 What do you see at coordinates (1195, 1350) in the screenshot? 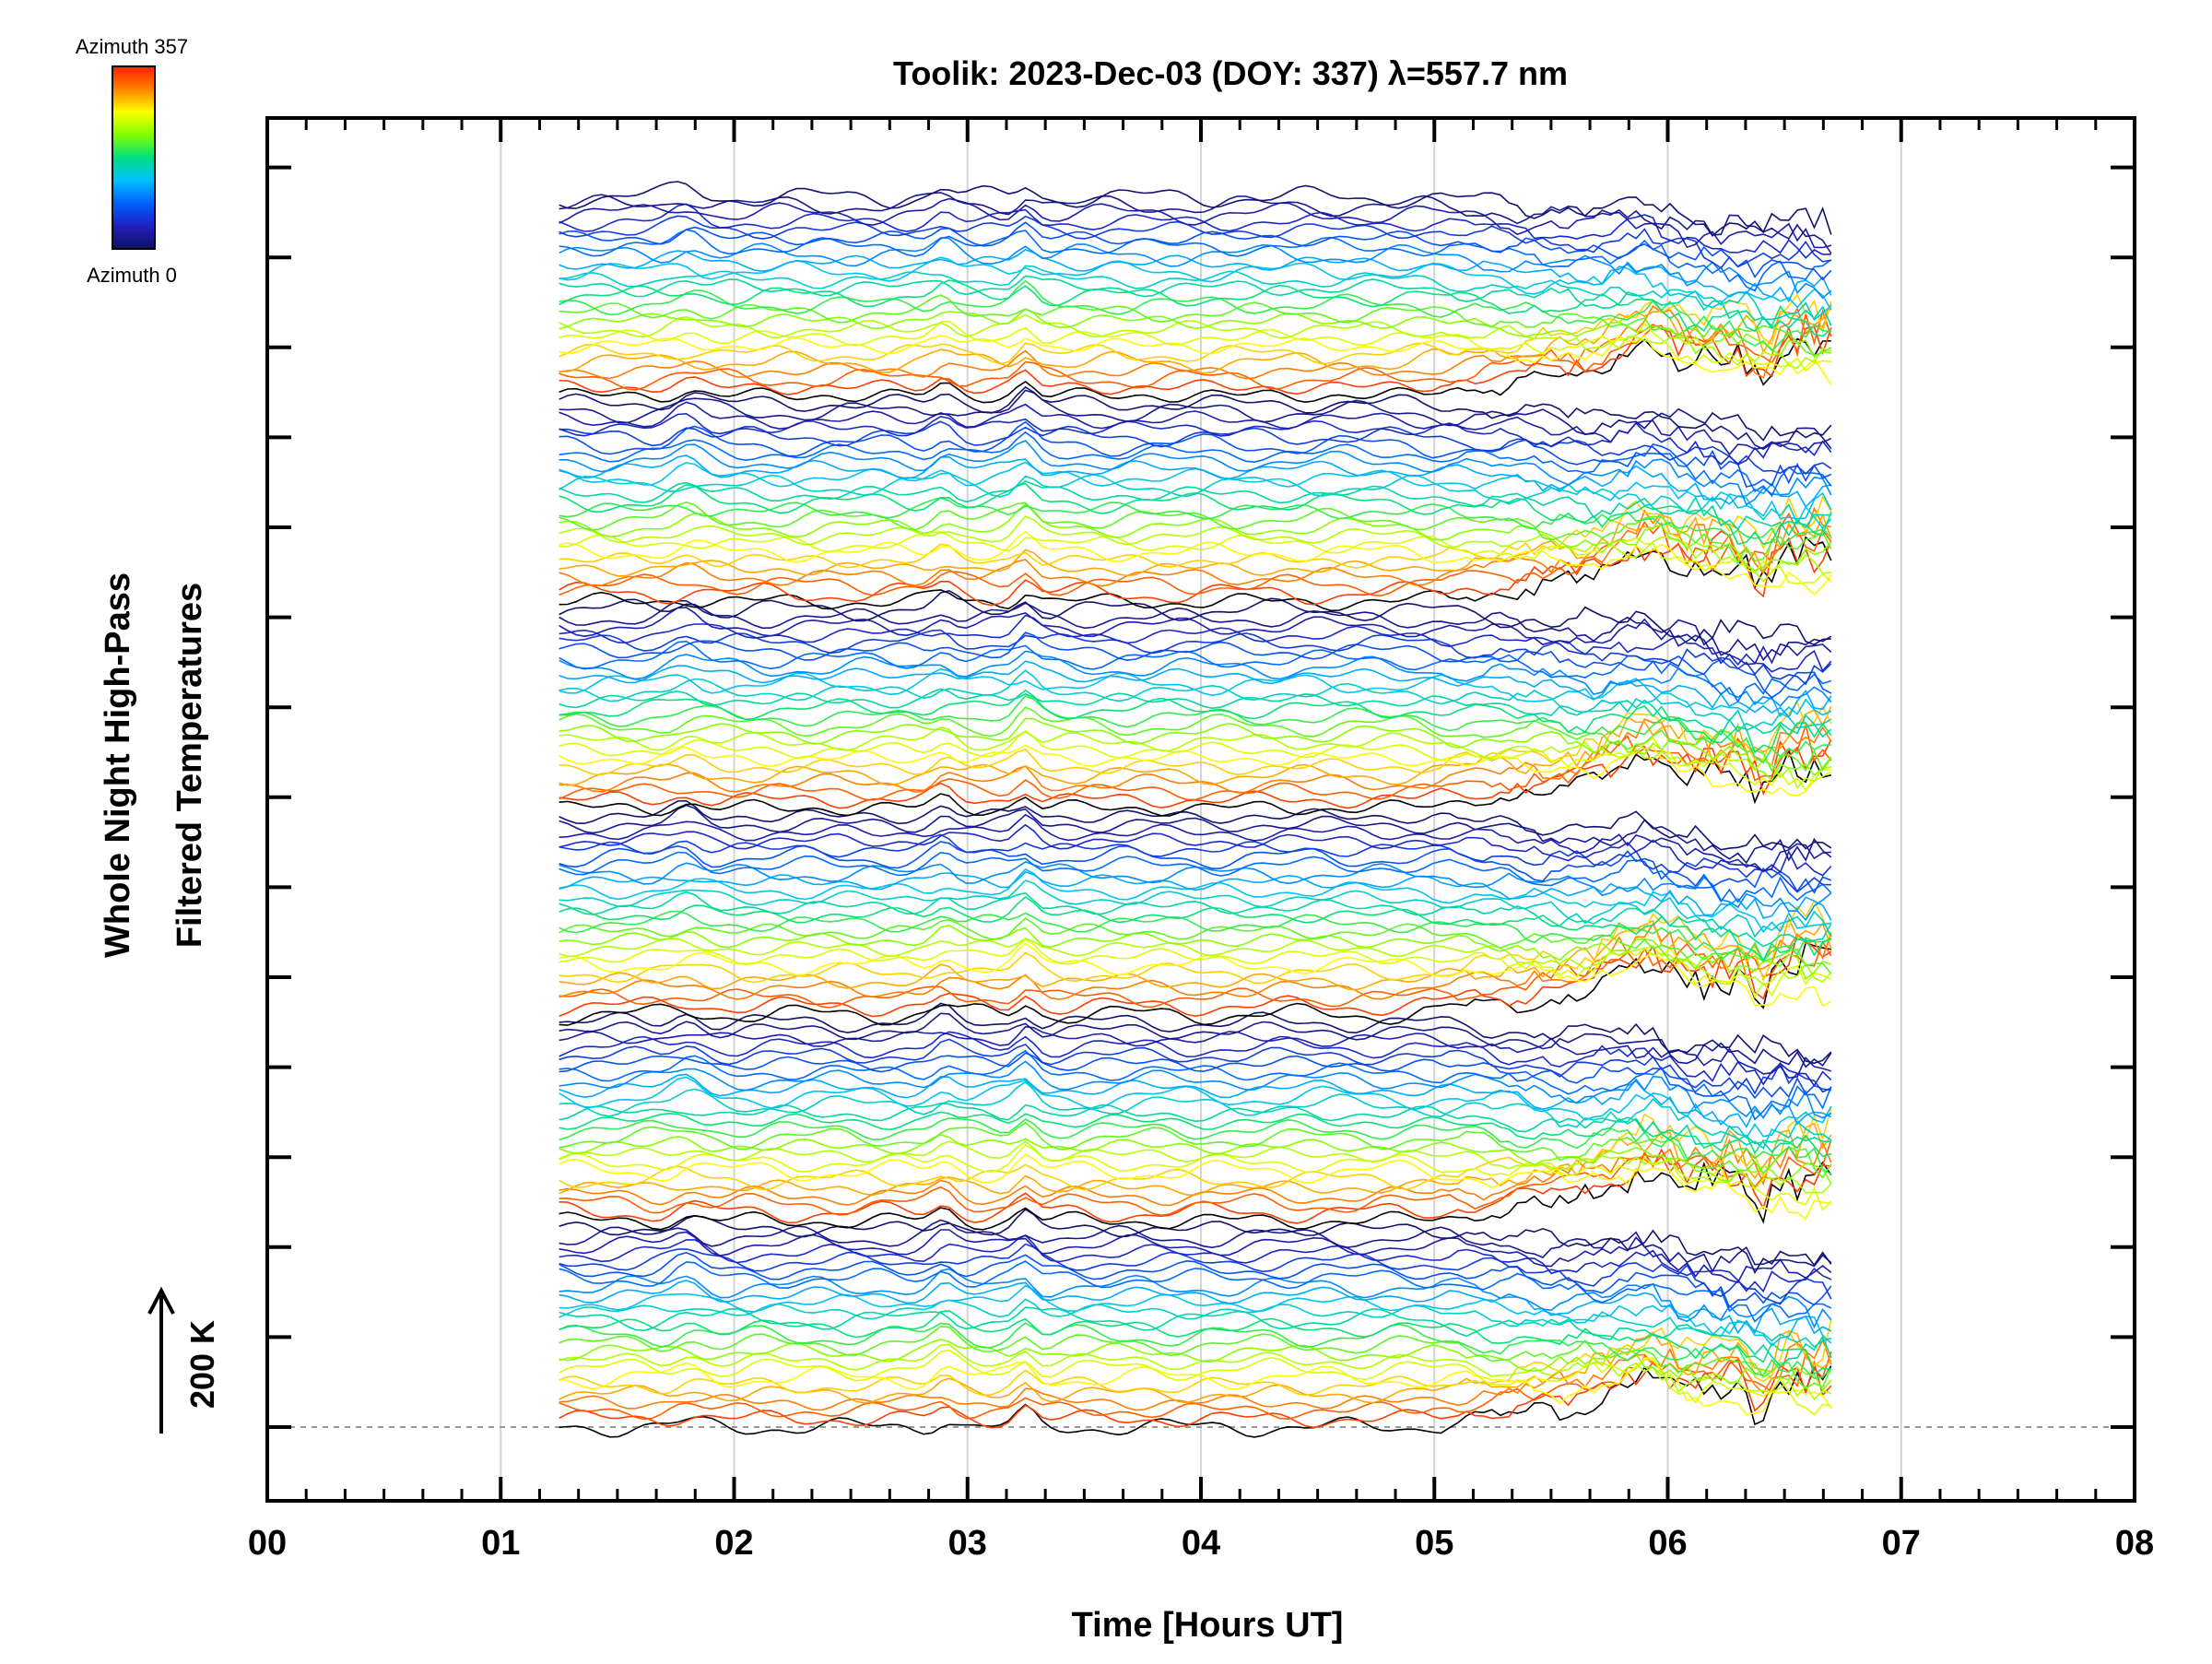
I see `series-line-g0-a11` at bounding box center [1195, 1350].